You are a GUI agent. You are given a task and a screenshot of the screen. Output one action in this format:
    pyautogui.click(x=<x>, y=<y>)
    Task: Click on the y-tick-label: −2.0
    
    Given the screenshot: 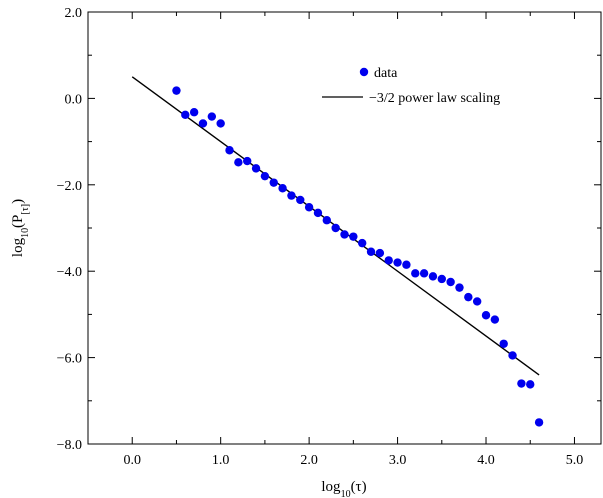 What is the action you would take?
    pyautogui.click(x=69, y=186)
    